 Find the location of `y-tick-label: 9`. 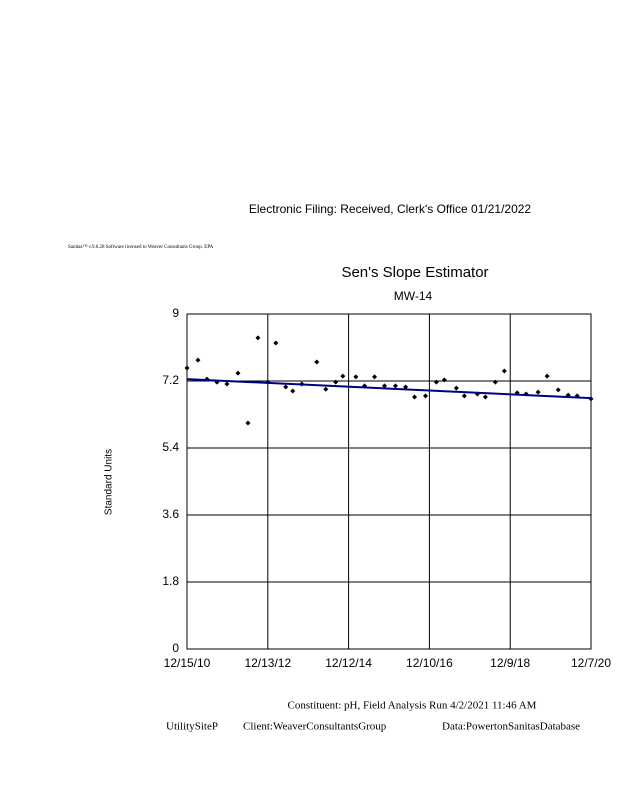

y-tick-label: 9 is located at coordinates (175, 313).